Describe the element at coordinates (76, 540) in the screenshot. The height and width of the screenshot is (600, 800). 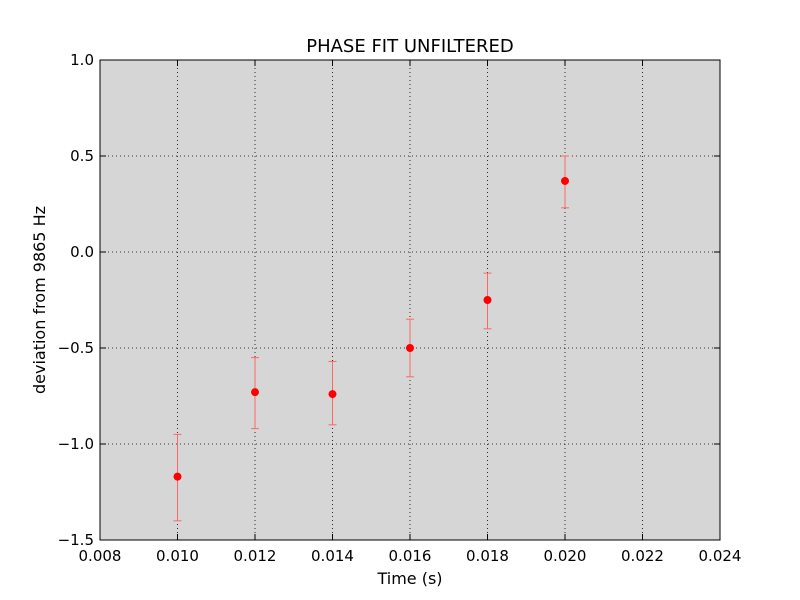
I see `y-tick-label: −1.5` at that location.